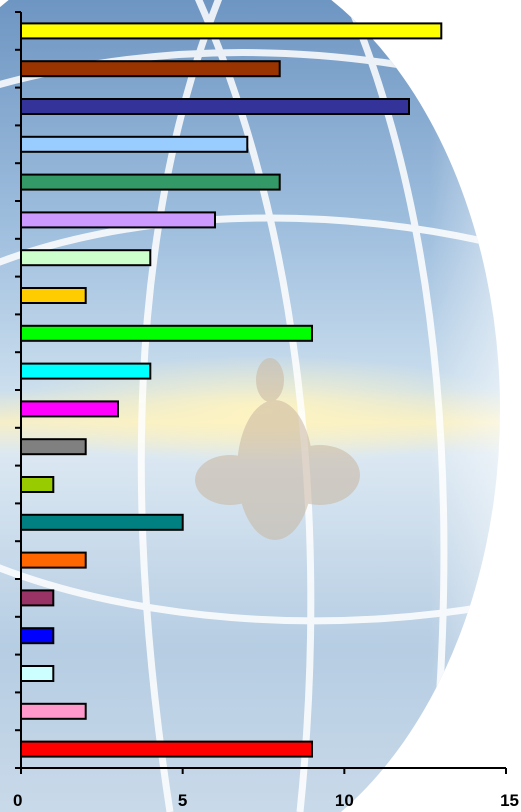  I want to click on x-tick-label: 10, so click(344, 800).